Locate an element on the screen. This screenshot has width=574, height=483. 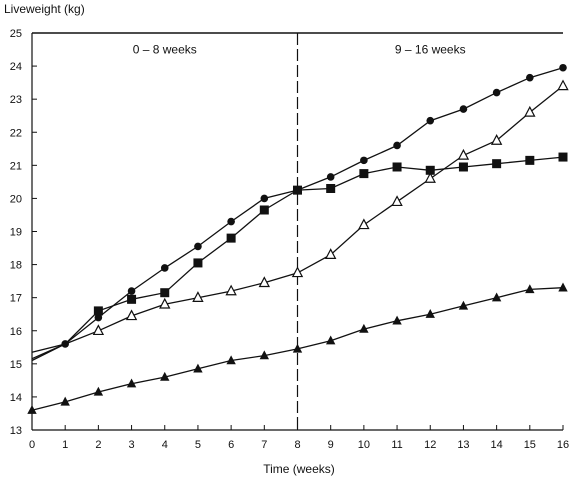
y-tick-label: 14 is located at coordinates (16, 398).